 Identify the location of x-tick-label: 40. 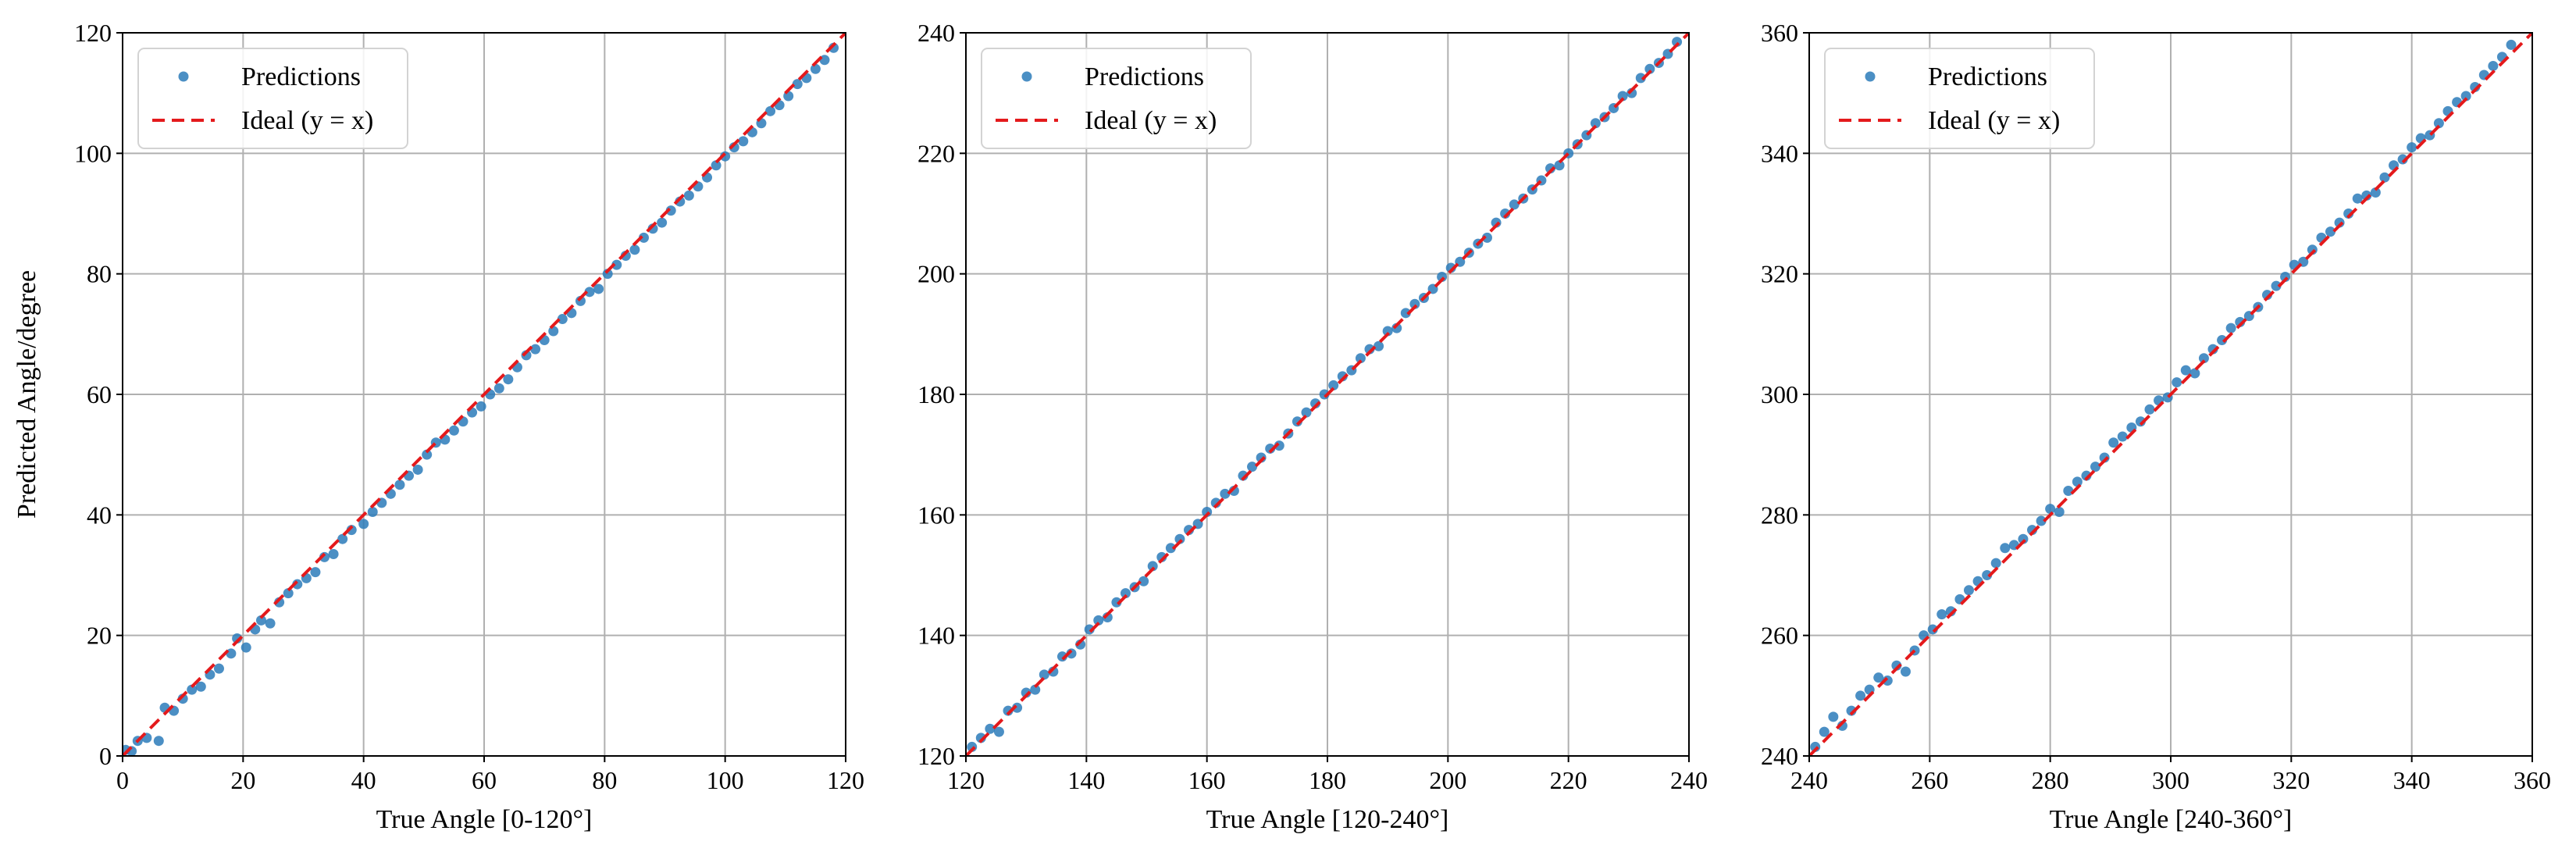
(363, 780).